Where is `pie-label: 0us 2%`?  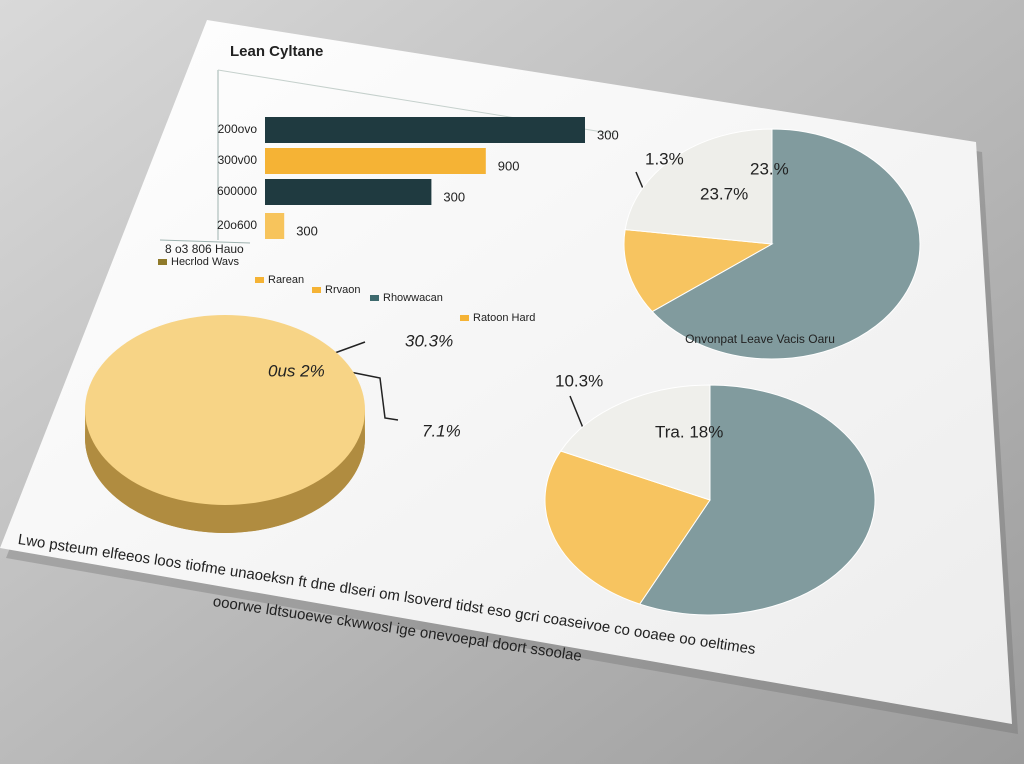
pie-label: 0us 2% is located at coordinates (296, 370).